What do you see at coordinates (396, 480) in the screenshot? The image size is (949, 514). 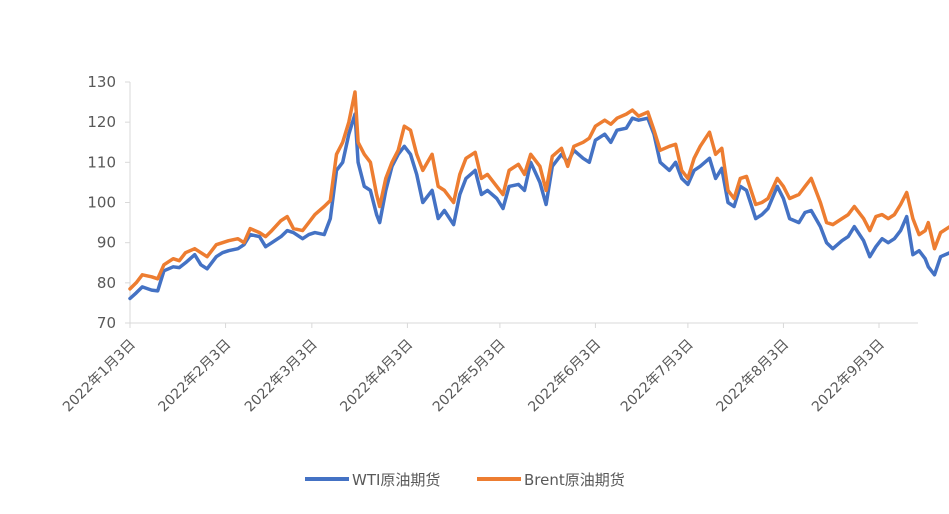 I see `legend-label: WTI原油期货` at bounding box center [396, 480].